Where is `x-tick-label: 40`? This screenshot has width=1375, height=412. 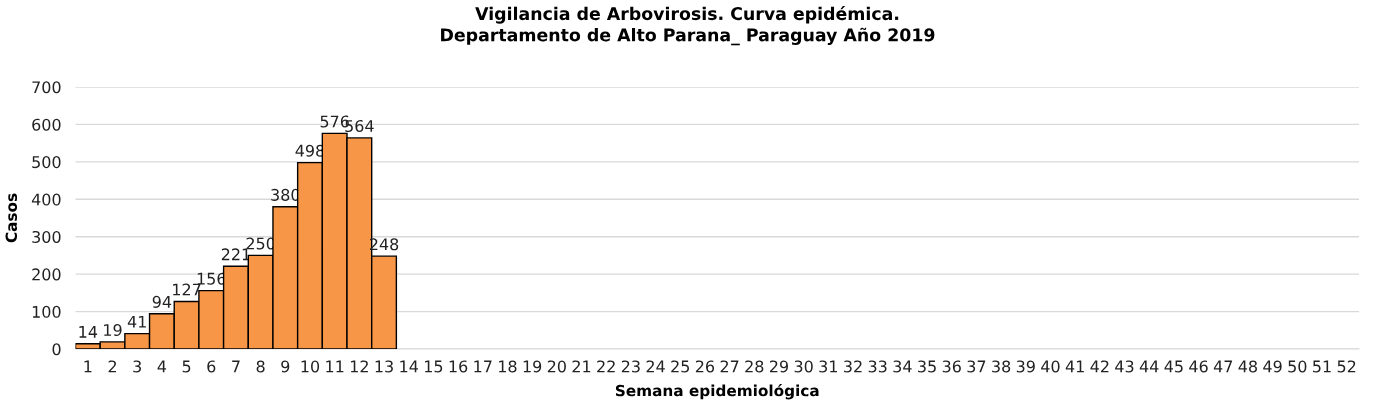 x-tick-label: 40 is located at coordinates (1050, 366).